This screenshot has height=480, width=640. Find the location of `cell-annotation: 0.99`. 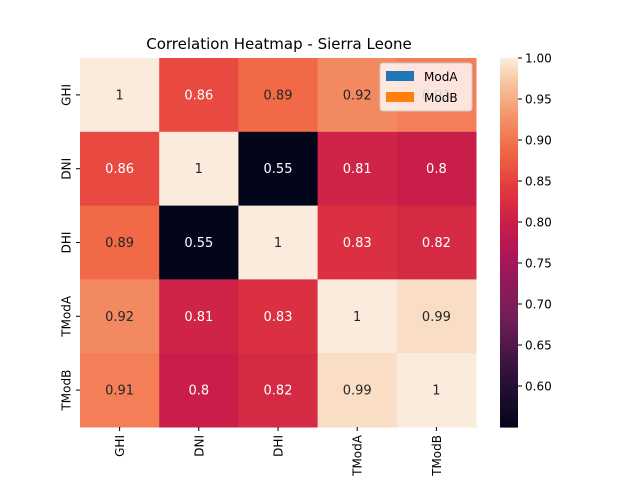

cell-annotation: 0.99 is located at coordinates (436, 317).